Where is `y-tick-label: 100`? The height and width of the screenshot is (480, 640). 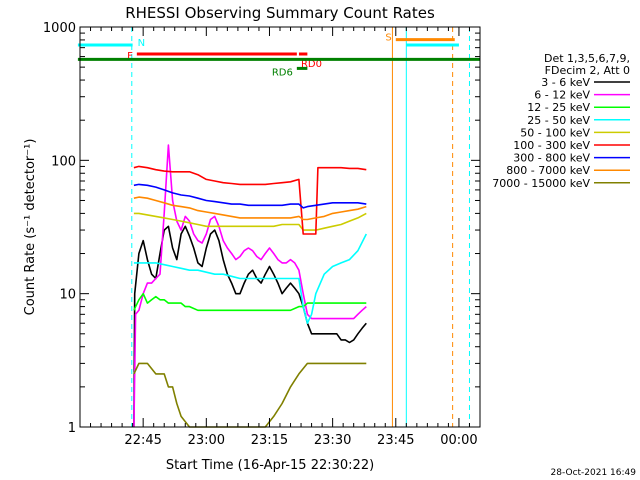 y-tick-label: 100 is located at coordinates (63, 161).